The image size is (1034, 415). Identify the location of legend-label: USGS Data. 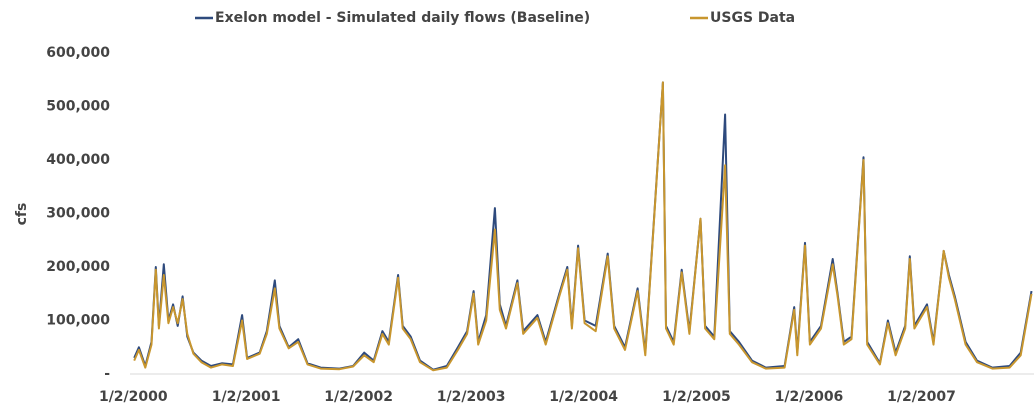
(752, 18).